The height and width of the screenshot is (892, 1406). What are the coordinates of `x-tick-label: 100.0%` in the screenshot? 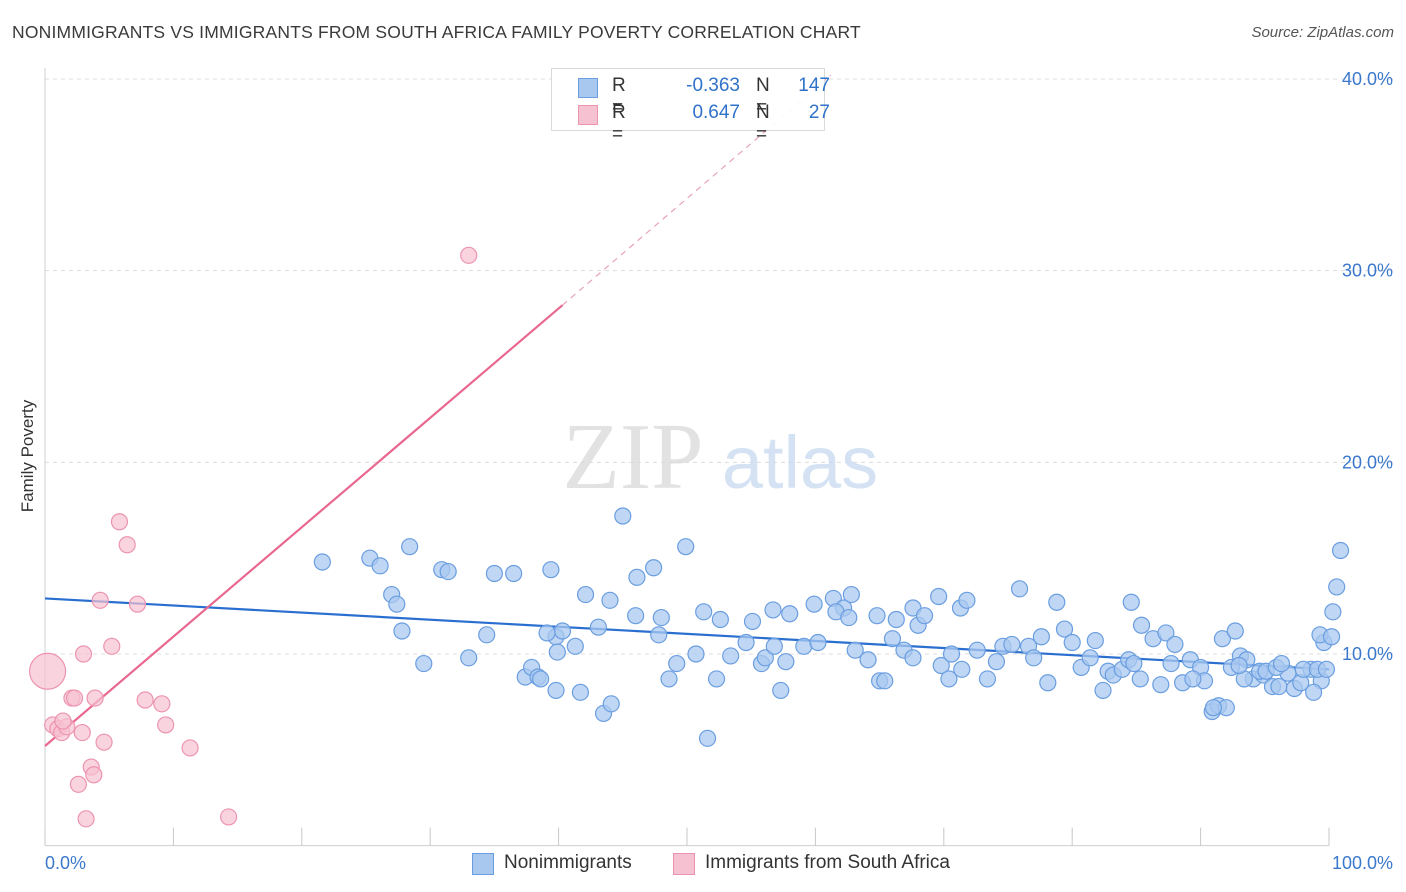 It's located at (1362, 863).